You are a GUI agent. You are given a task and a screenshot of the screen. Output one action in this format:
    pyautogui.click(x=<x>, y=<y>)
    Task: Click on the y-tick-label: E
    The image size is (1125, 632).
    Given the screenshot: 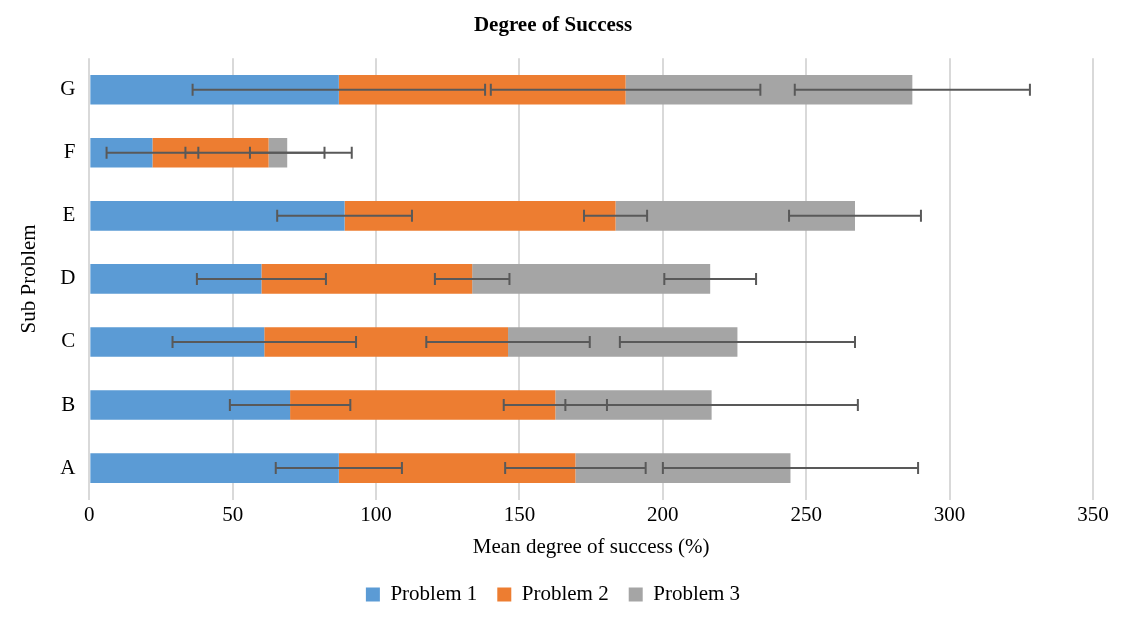 What is the action you would take?
    pyautogui.click(x=69, y=214)
    